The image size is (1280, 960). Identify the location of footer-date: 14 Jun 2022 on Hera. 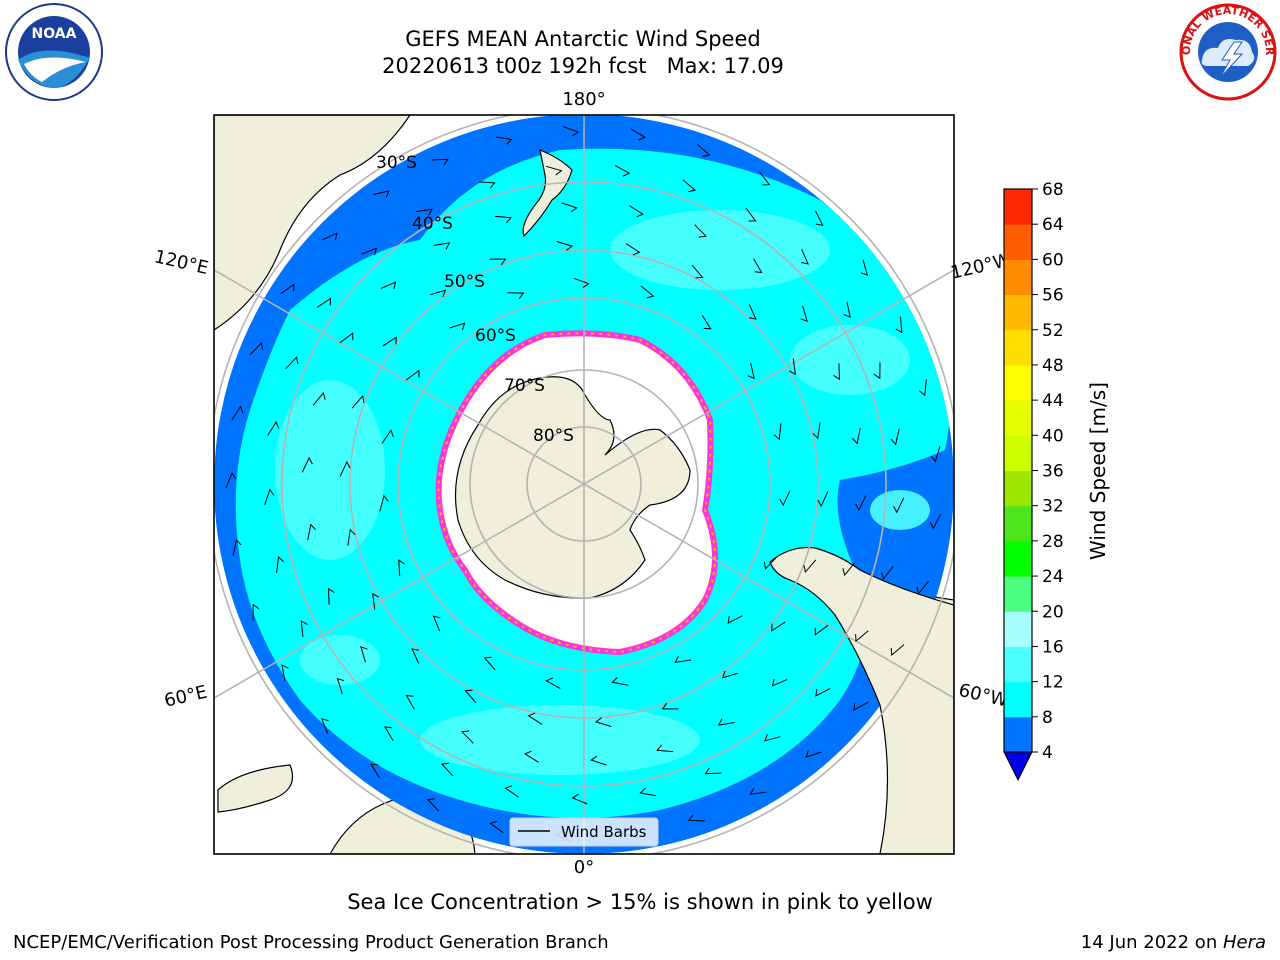
(1173, 942).